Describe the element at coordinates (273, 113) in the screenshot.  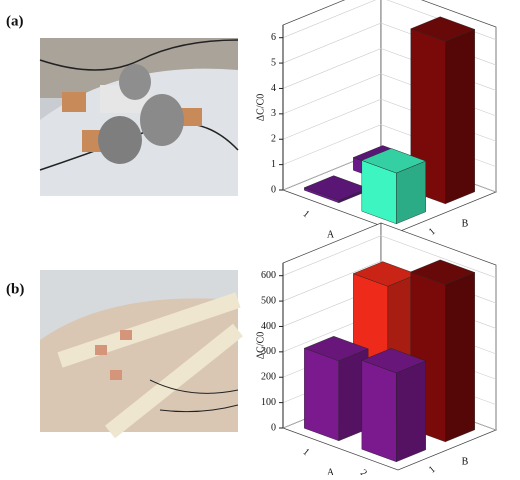
I see `z-tick-label: 3` at that location.